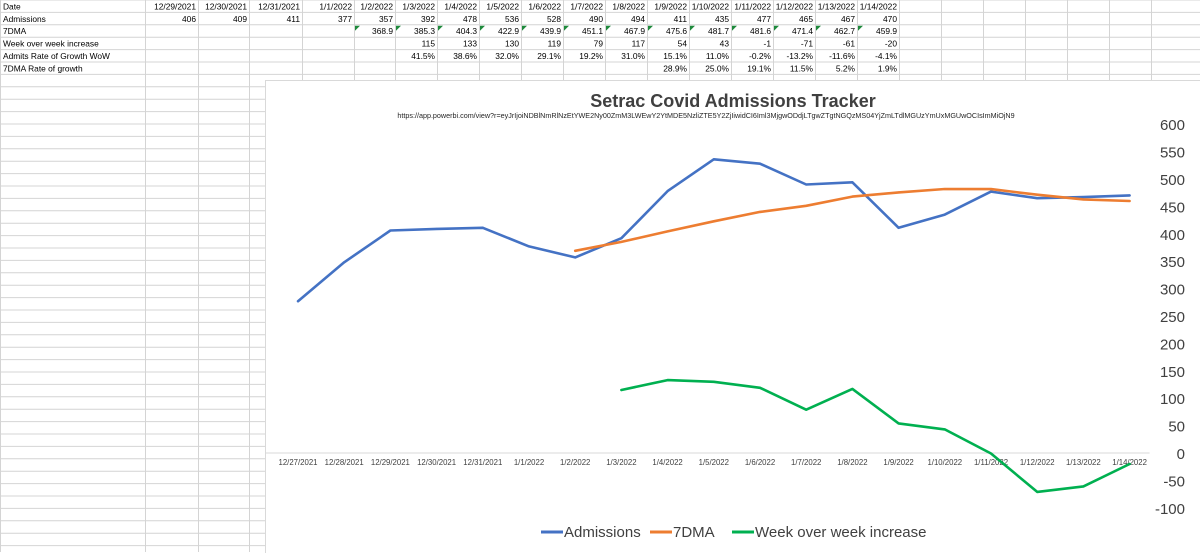  Describe the element at coordinates (888, 68) in the screenshot. I see `data-cell: 1.9%` at that location.